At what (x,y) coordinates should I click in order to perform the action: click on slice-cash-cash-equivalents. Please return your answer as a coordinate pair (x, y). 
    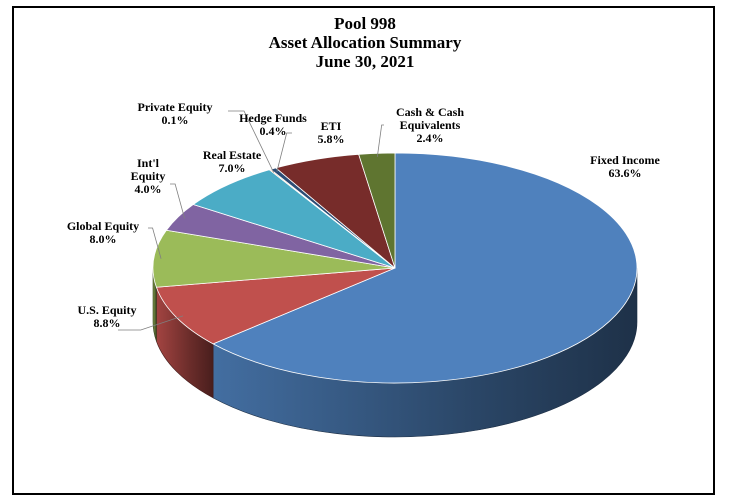
    Looking at the image, I should click on (377, 210).